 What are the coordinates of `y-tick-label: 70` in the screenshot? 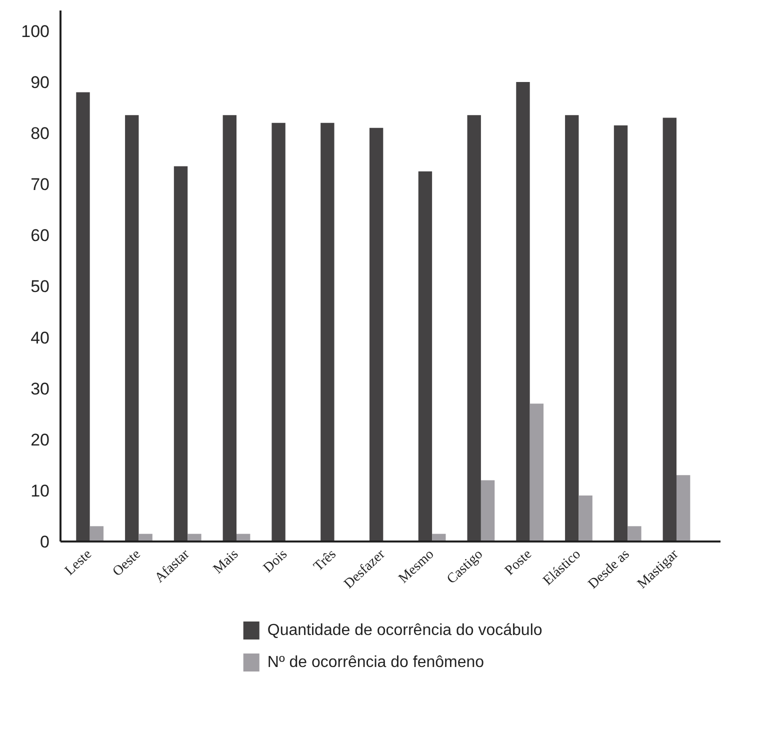 It's located at (40, 184).